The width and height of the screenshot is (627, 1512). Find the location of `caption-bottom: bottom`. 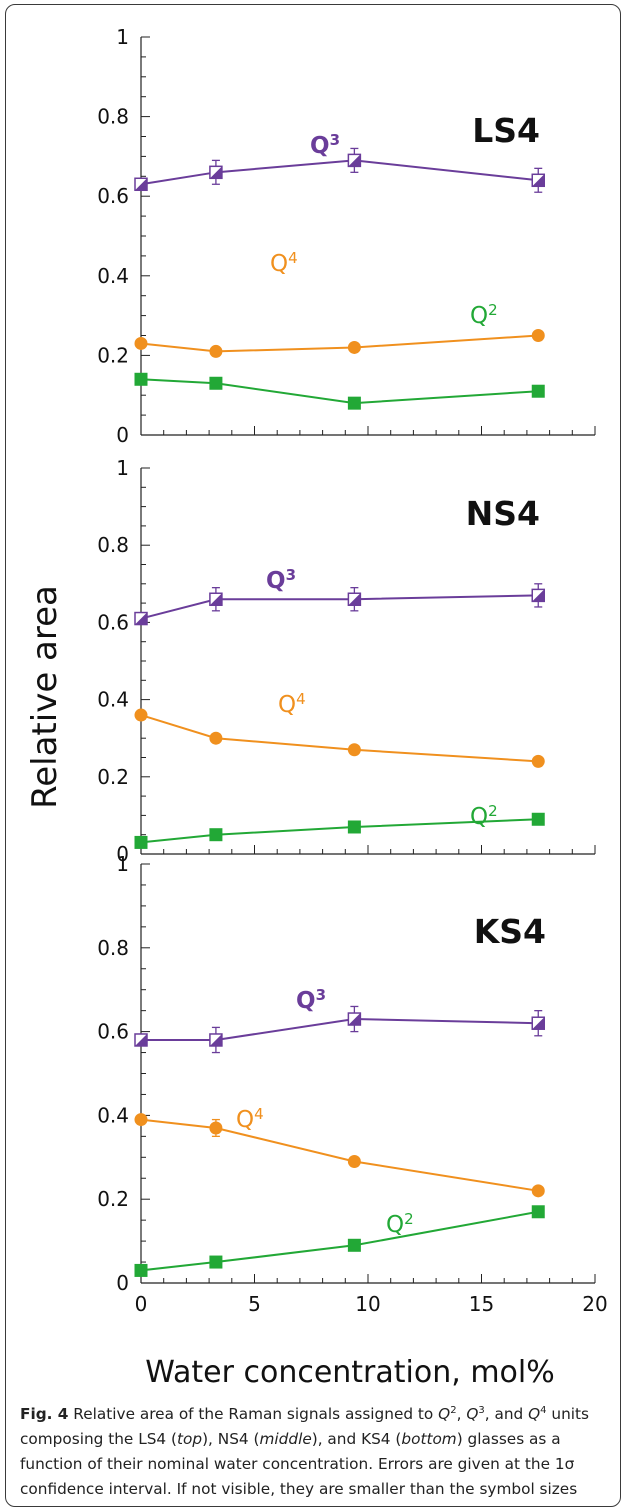

caption-bottom: bottom is located at coordinates (429, 1439).